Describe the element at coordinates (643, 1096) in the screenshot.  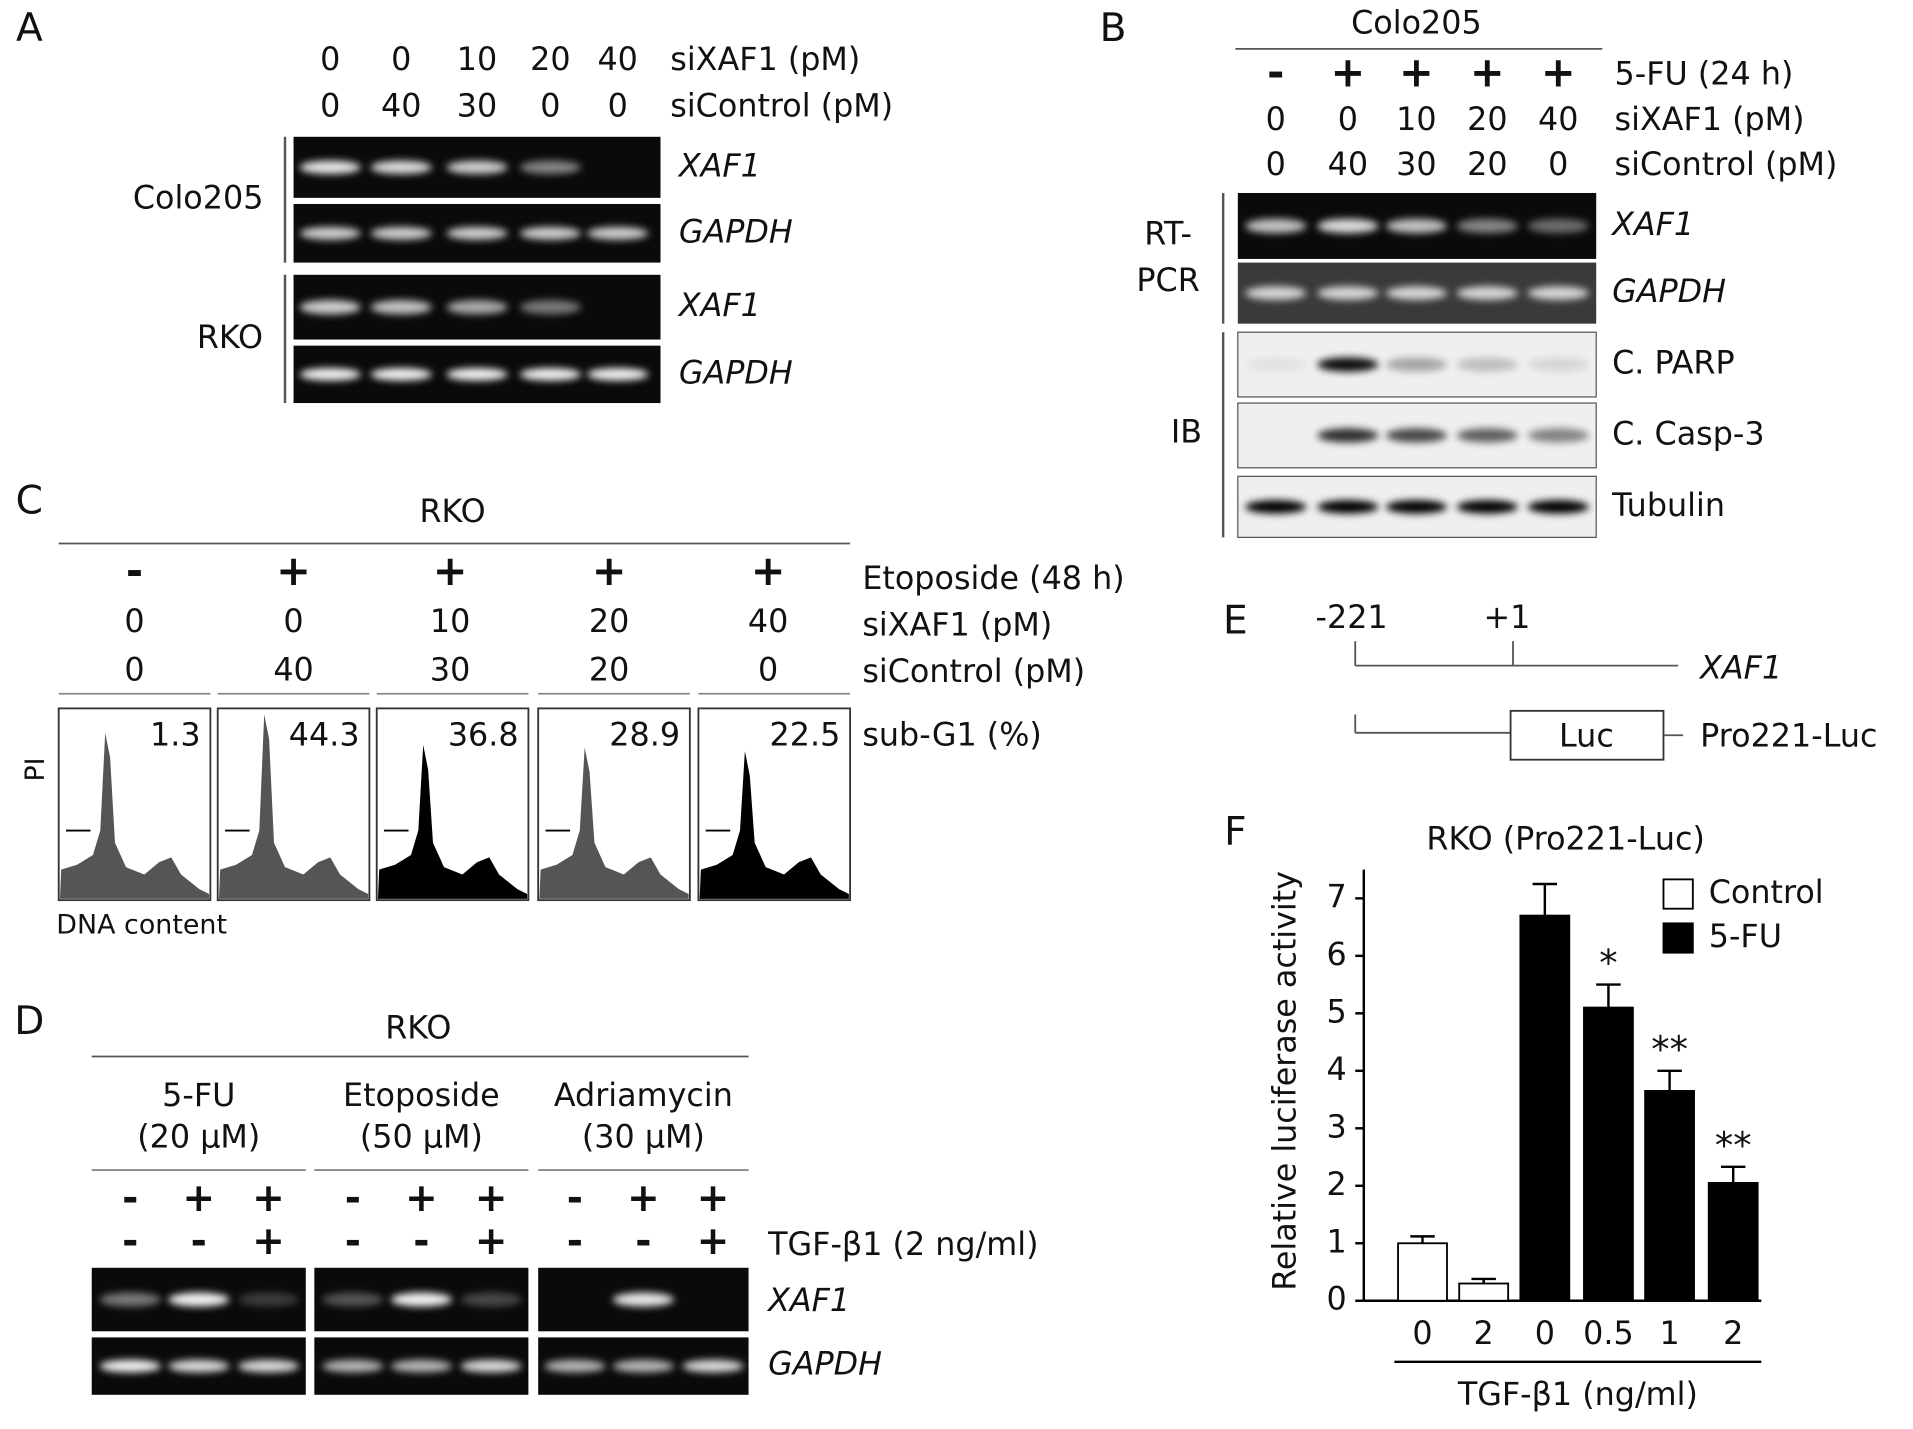
I see `treatment-name: Adriamycin` at that location.